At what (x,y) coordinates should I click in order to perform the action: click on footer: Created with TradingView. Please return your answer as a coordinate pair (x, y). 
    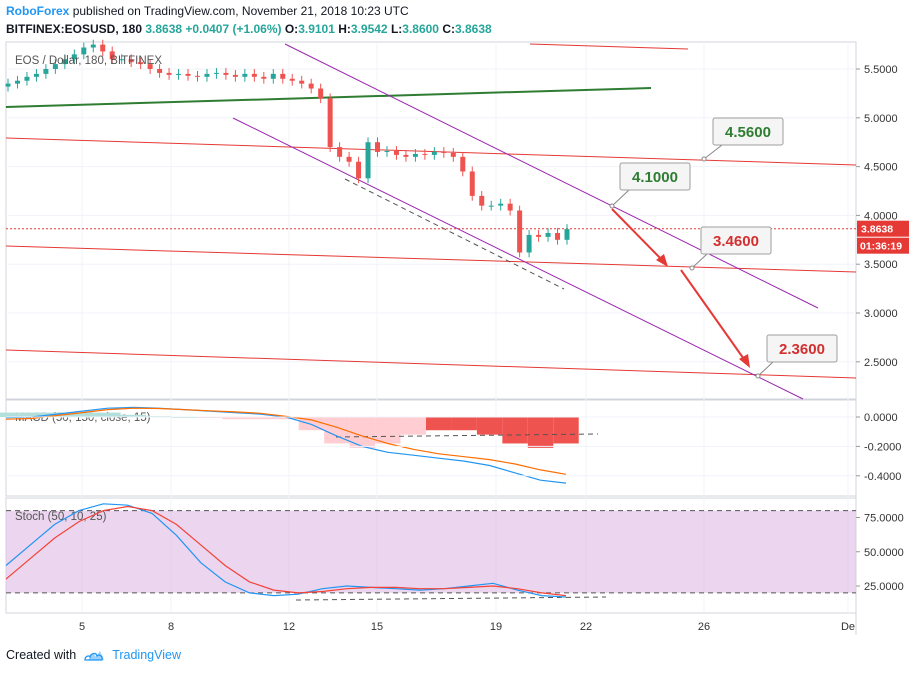
    Looking at the image, I should click on (93, 655).